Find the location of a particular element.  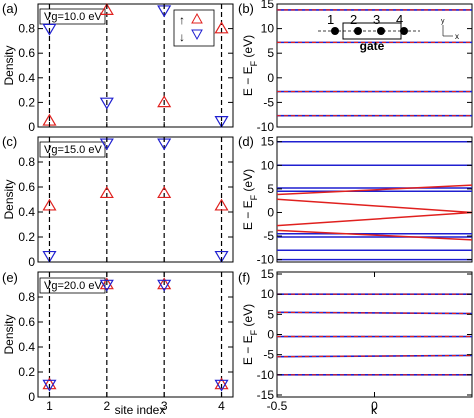

legend-spin-down-label: ↓ is located at coordinates (182, 37).